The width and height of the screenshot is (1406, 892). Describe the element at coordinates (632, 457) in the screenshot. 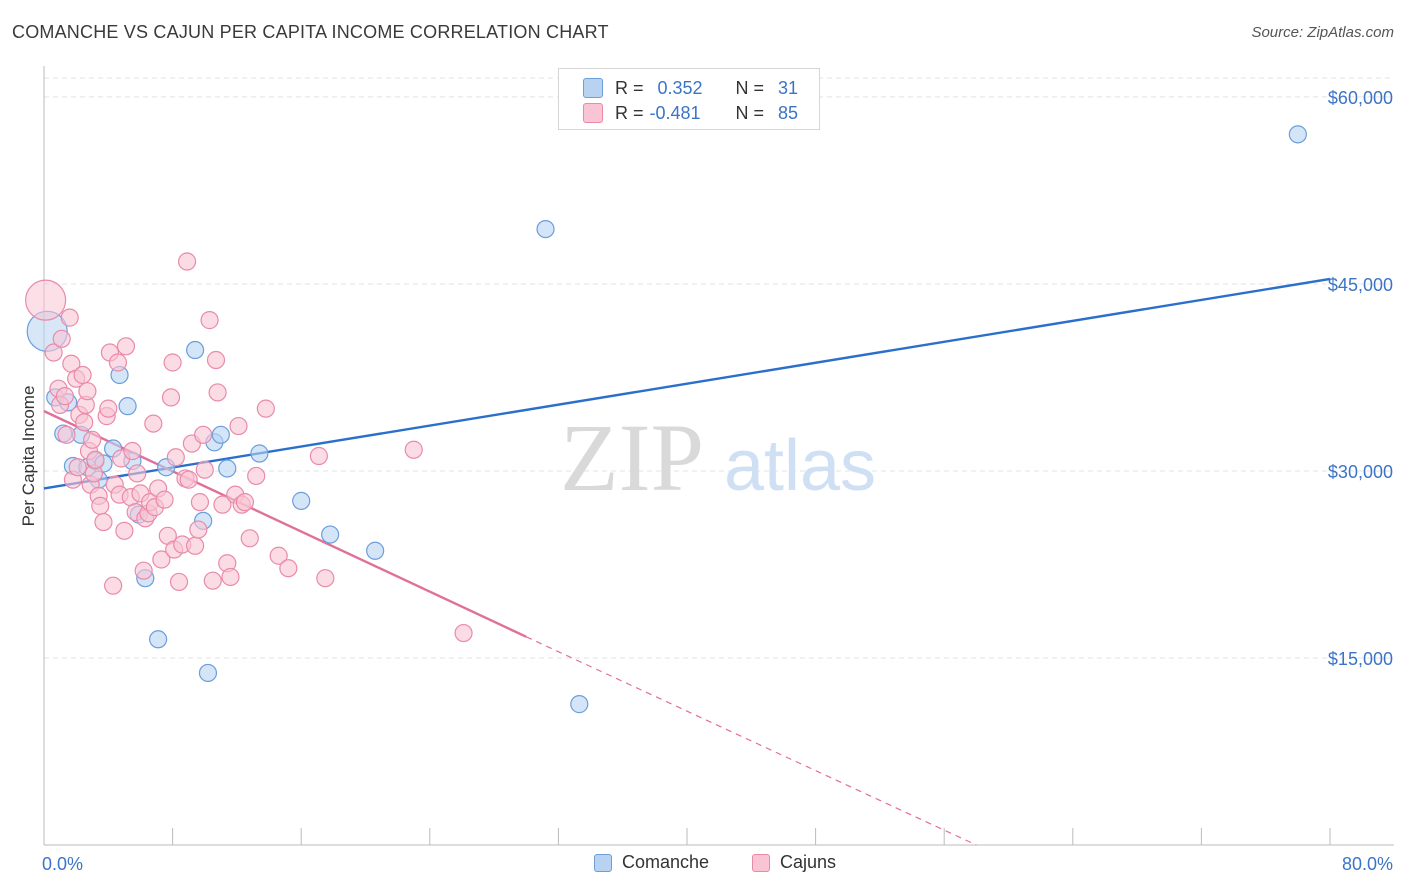

I see `watermark-zip: ZIP` at that location.